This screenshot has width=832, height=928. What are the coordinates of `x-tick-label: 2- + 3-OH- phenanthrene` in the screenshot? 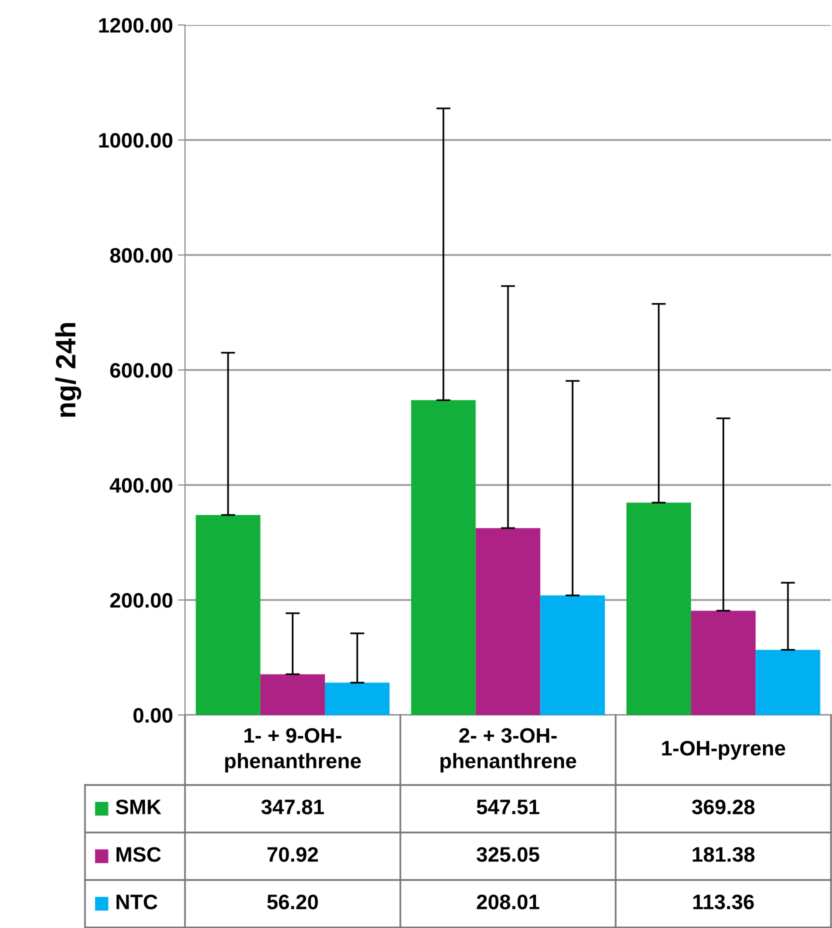 It's located at (508, 750).